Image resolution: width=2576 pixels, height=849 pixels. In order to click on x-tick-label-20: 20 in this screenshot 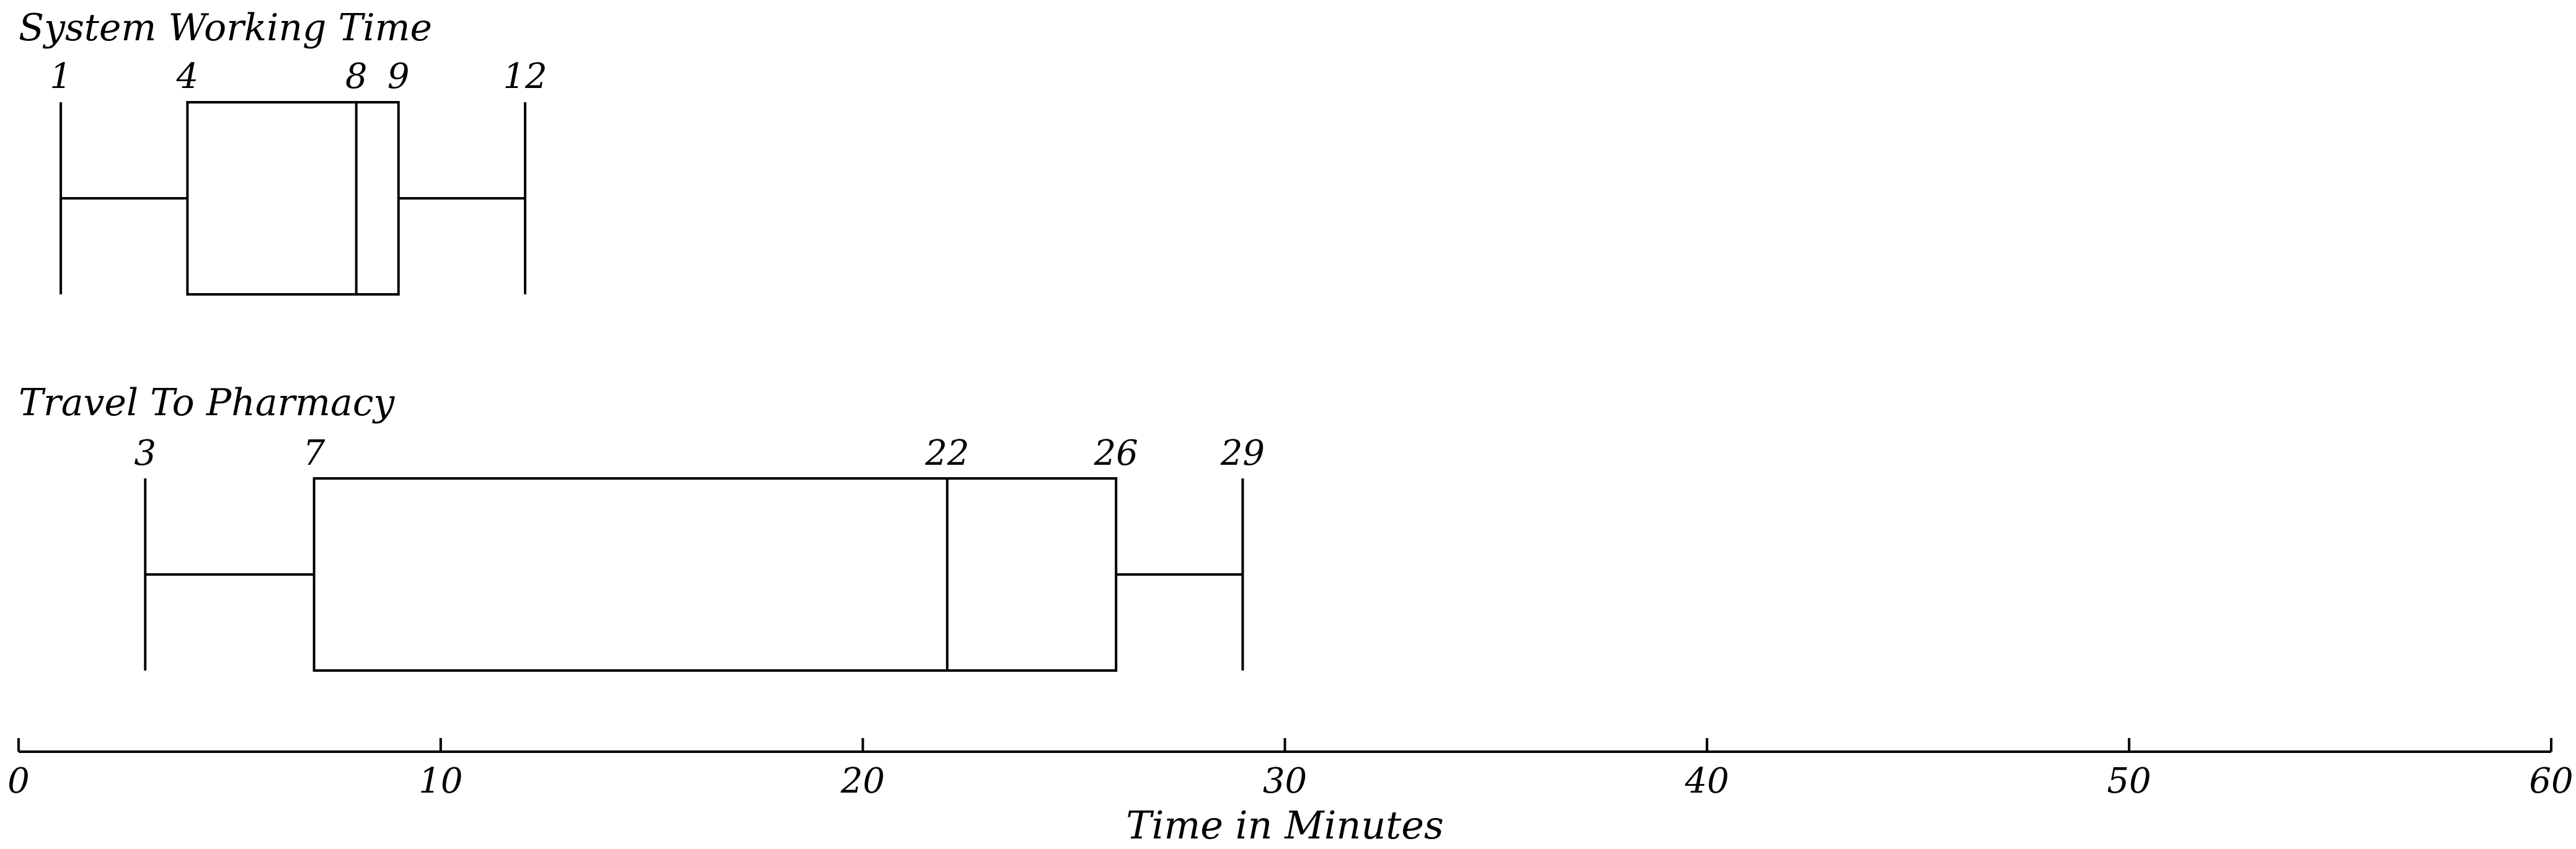, I will do `click(862, 781)`.